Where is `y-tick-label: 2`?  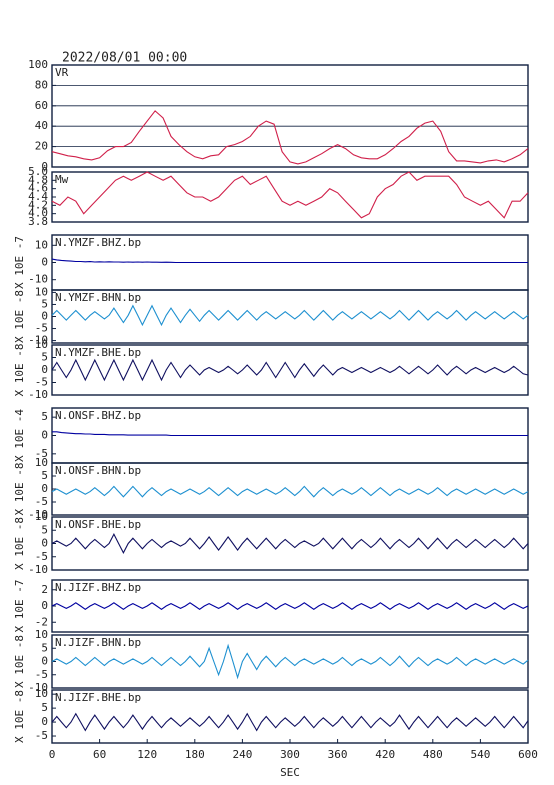 y-tick-label: 2 is located at coordinates (44, 589).